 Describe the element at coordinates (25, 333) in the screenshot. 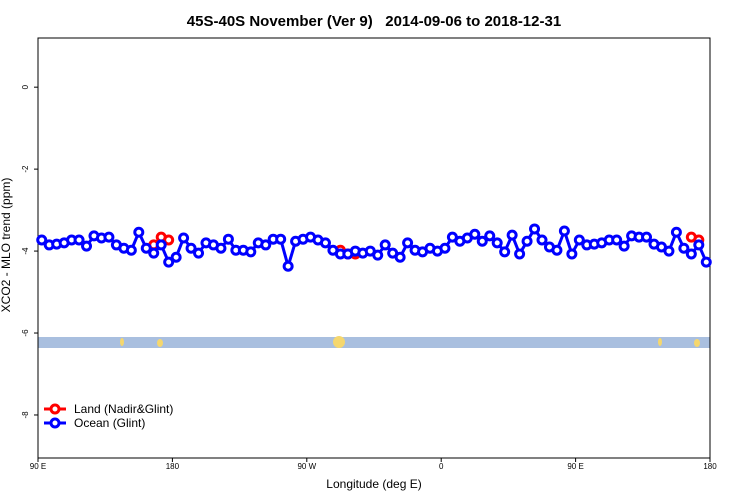

I see `y-tick-label: -6` at that location.